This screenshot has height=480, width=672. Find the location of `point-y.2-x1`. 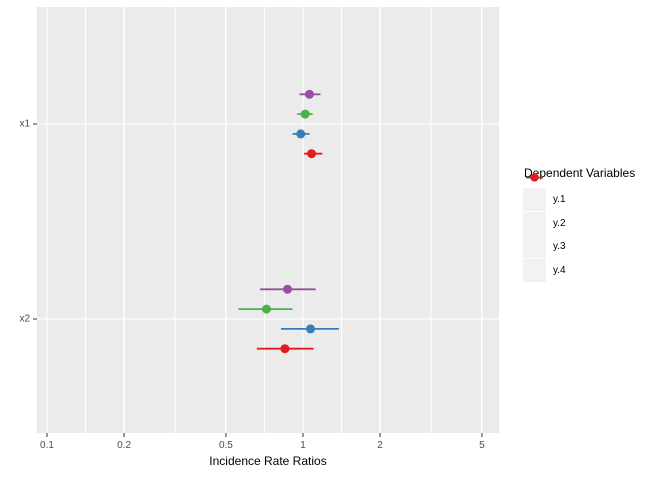

point-y.2-x1 is located at coordinates (305, 114).